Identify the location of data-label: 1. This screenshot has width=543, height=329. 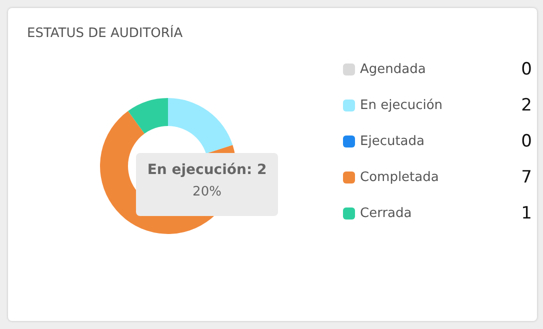
(526, 214).